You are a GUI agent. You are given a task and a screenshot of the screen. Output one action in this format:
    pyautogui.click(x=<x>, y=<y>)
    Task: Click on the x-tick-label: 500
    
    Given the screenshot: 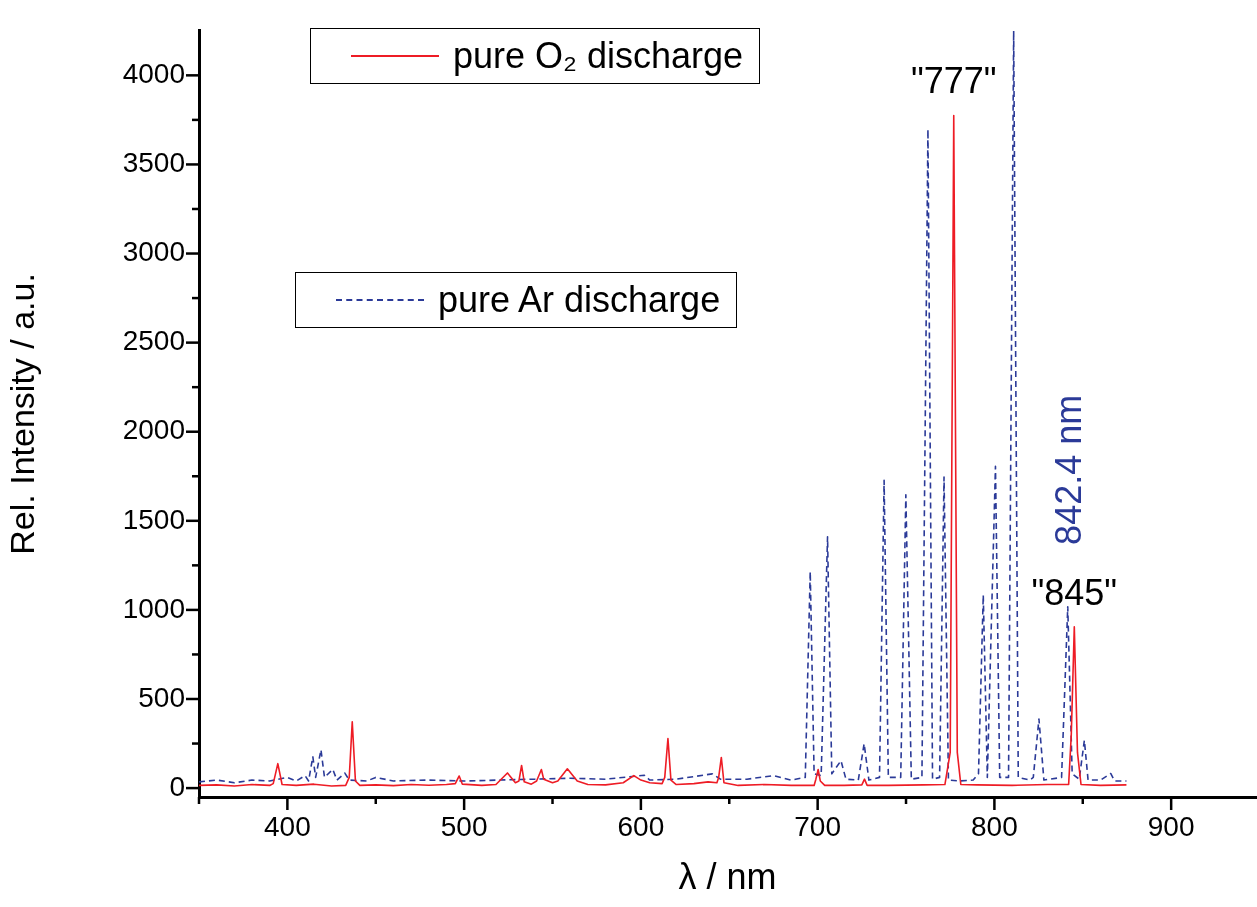 What is the action you would take?
    pyautogui.click(x=464, y=826)
    